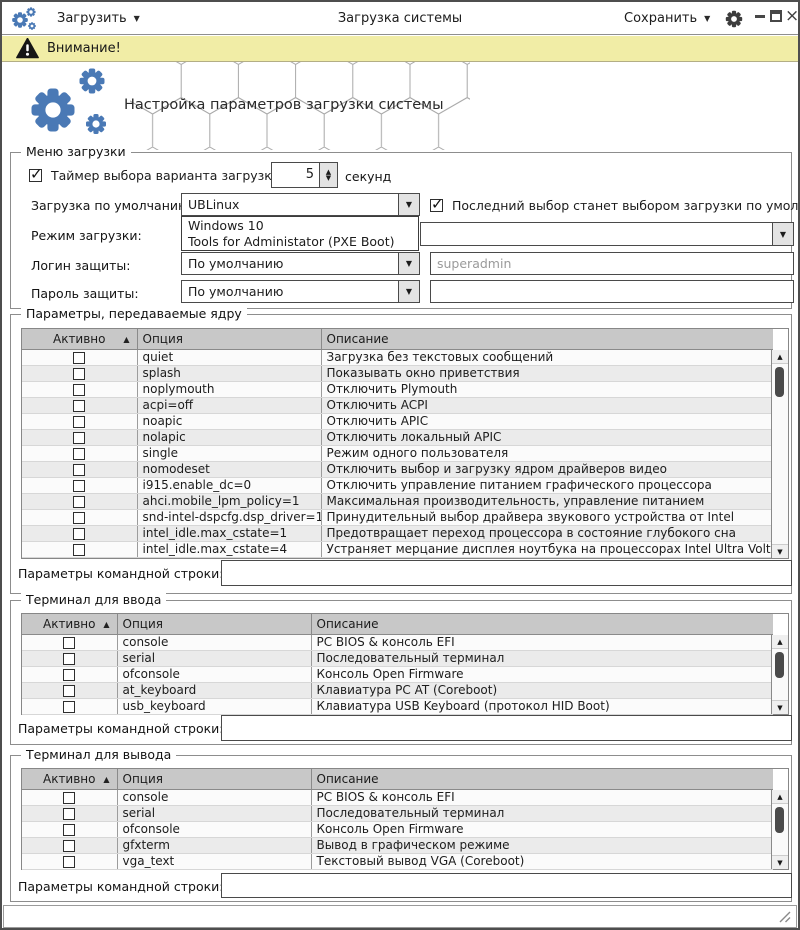  Describe the element at coordinates (612, 291) in the screenshot. I see `password-input` at that location.